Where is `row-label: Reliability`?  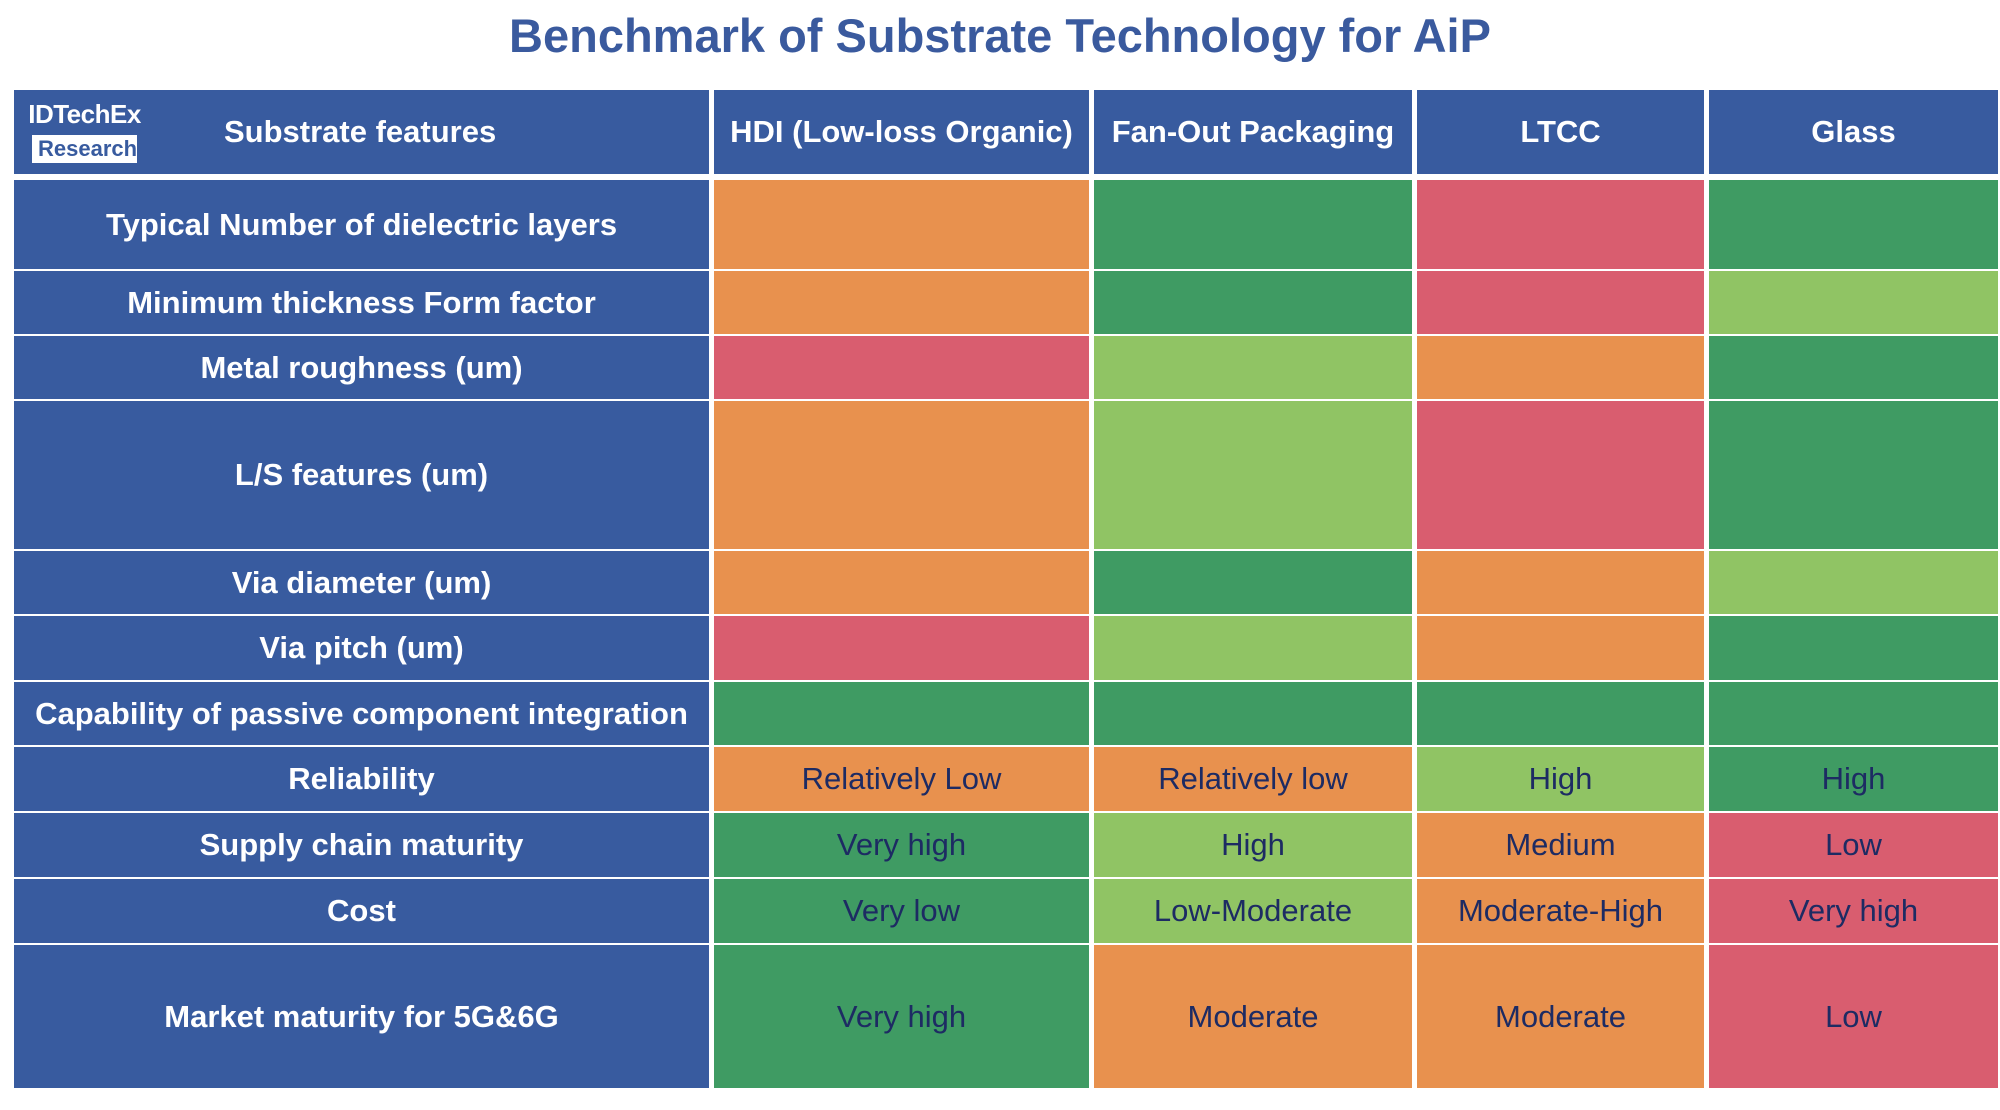 row-label: Reliability is located at coordinates (362, 780).